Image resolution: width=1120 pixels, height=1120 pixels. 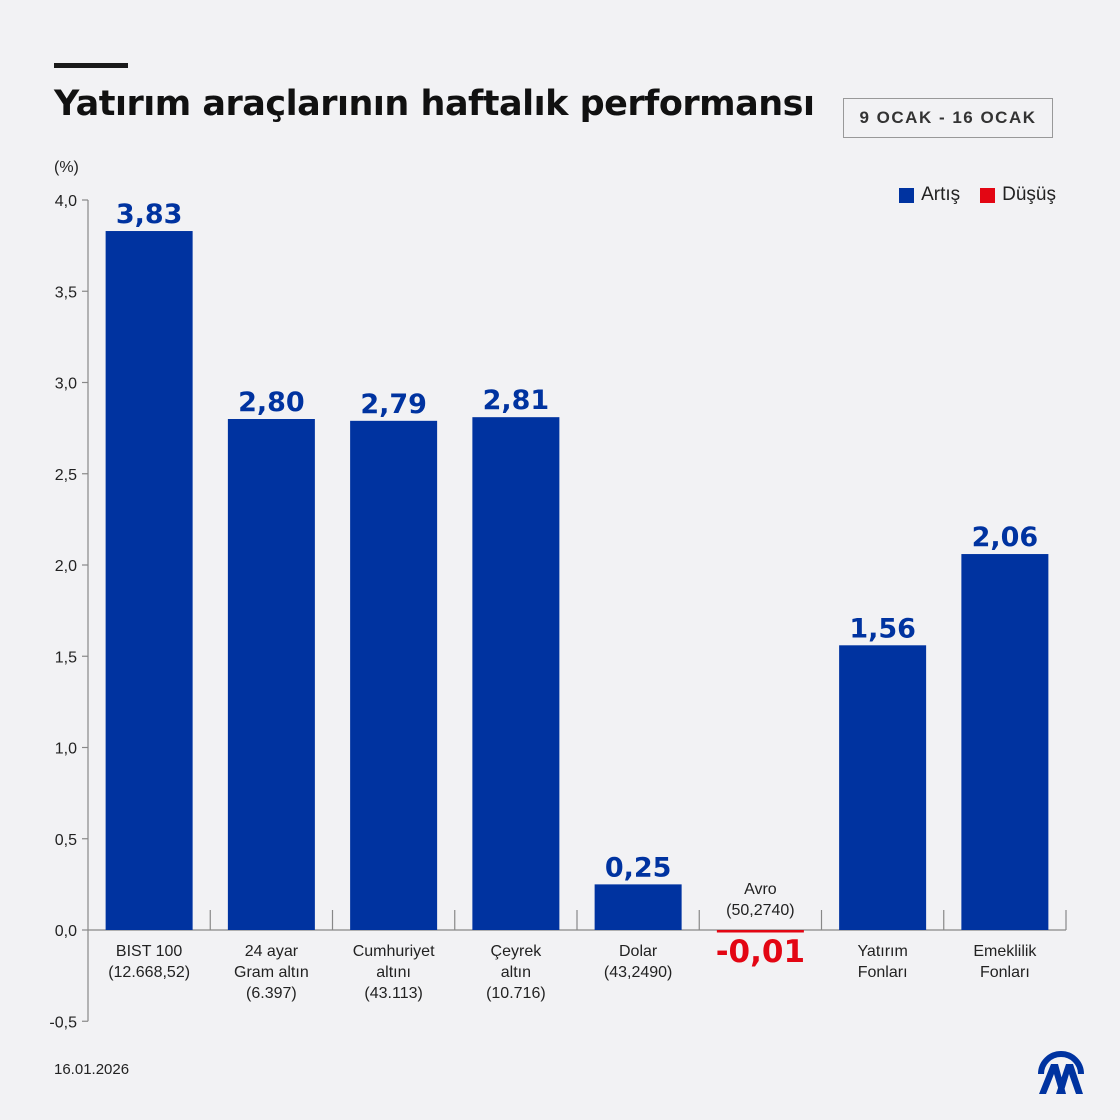 What do you see at coordinates (977, 195) in the screenshot?
I see `legend: Artış Düşüş` at bounding box center [977, 195].